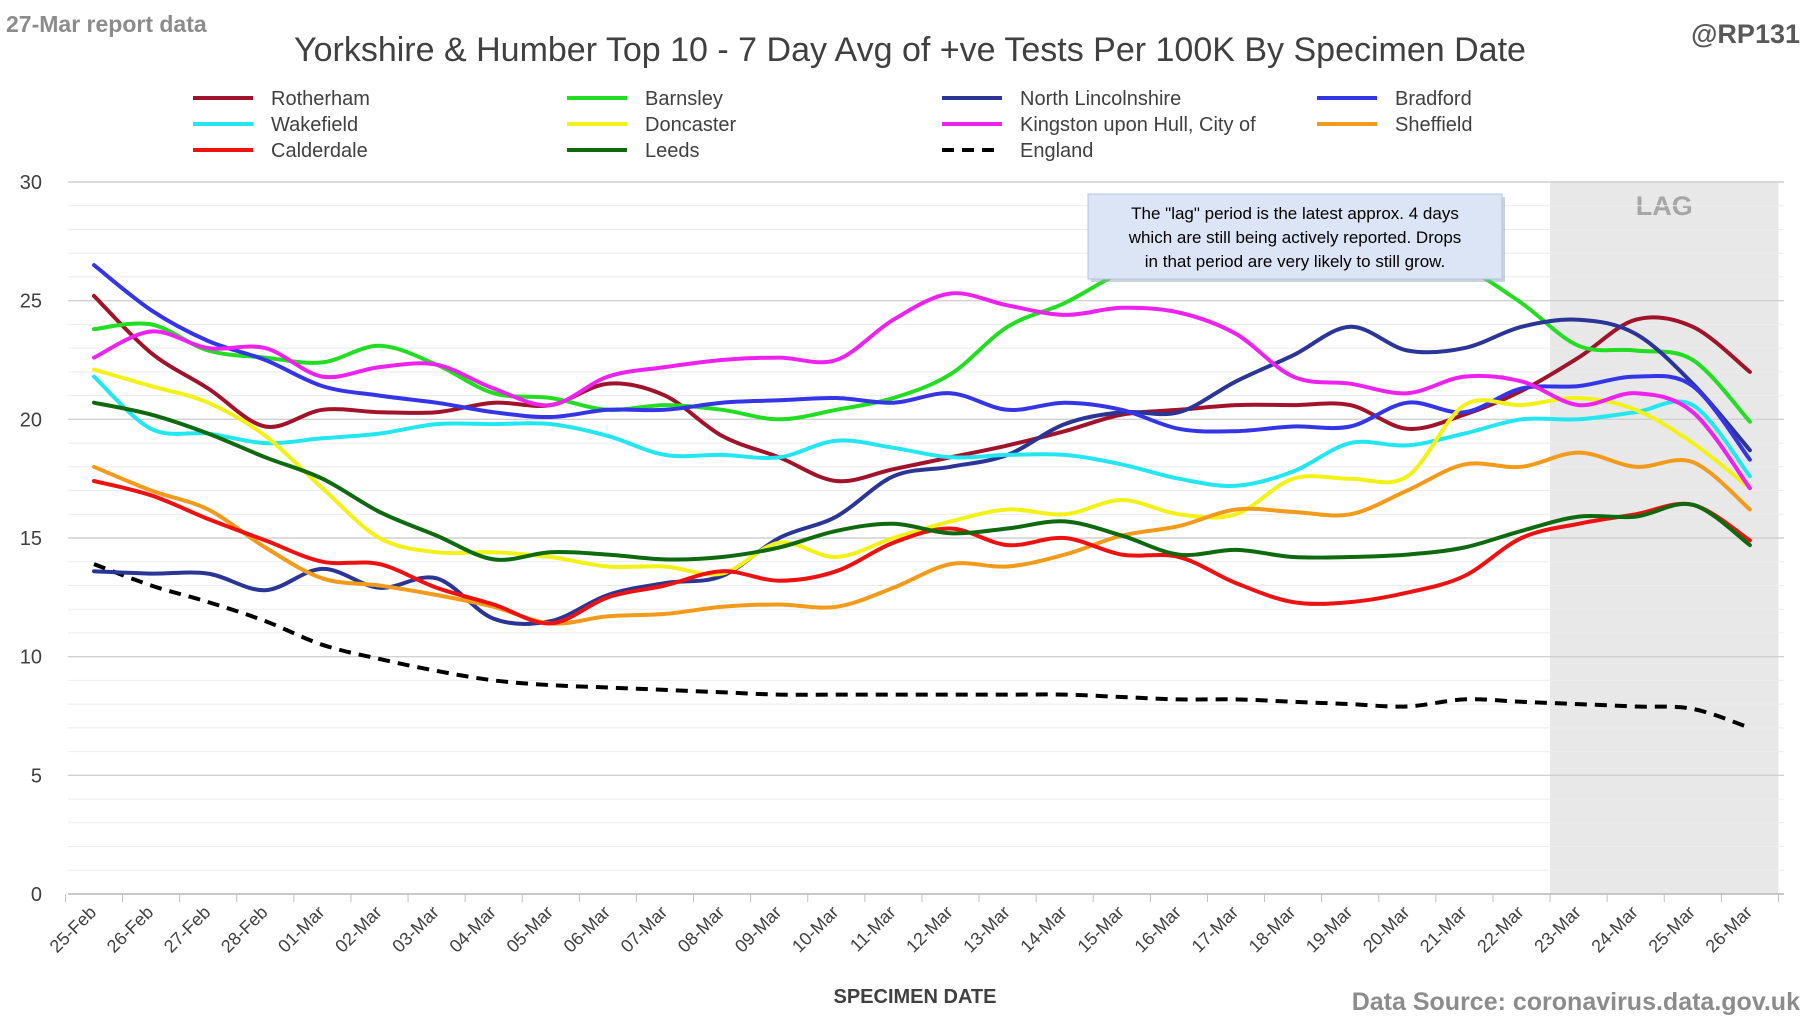 The width and height of the screenshot is (1820, 1022). What do you see at coordinates (31, 420) in the screenshot?
I see `y-tick-label: 20` at bounding box center [31, 420].